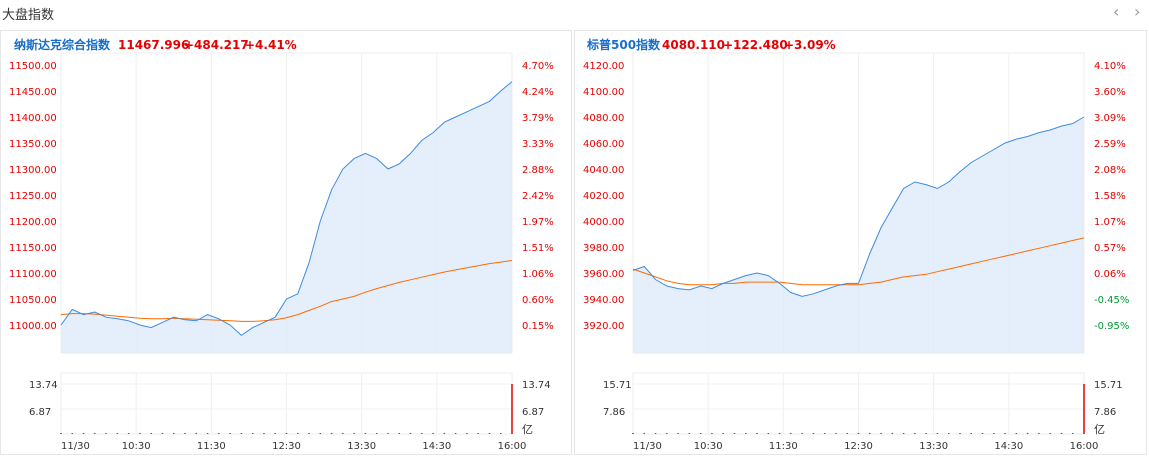 The image size is (1149, 460). I want to click on y-tick-label: 11300.00, so click(33, 170).